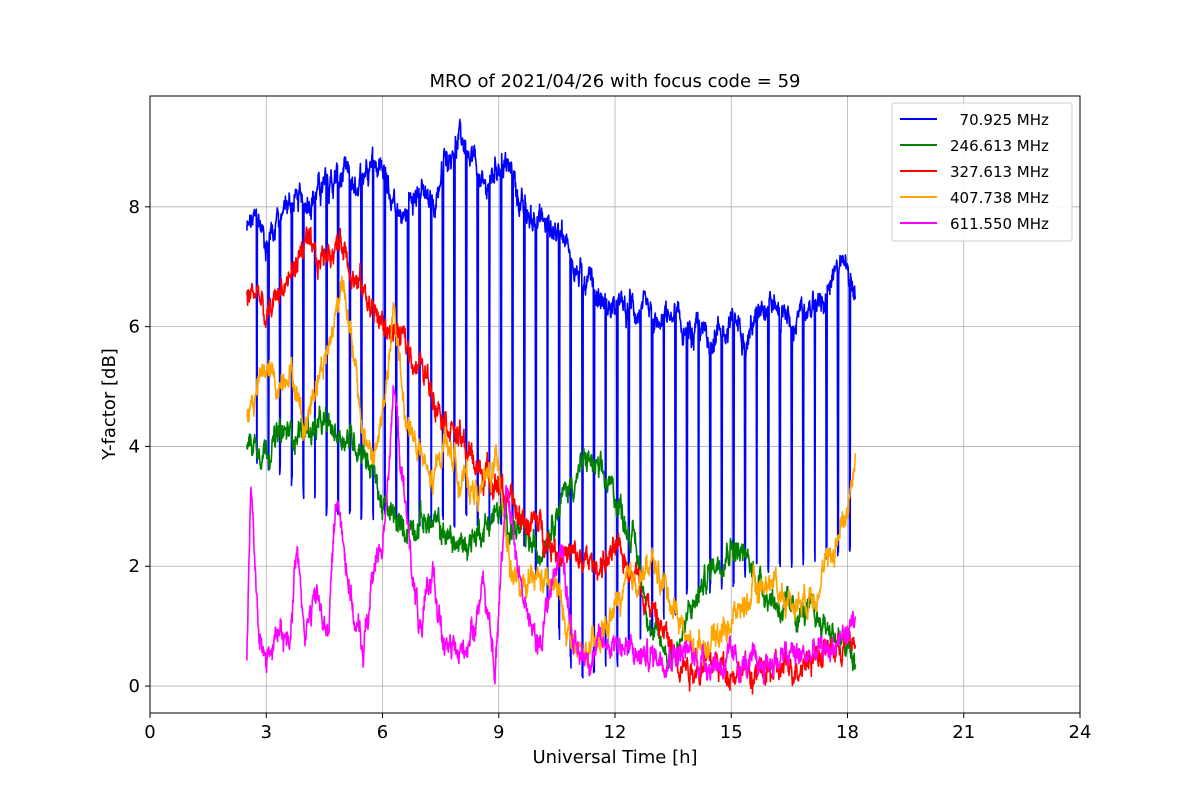 The width and height of the screenshot is (1200, 800). Describe the element at coordinates (134, 327) in the screenshot. I see `y-tick-label: 6` at that location.